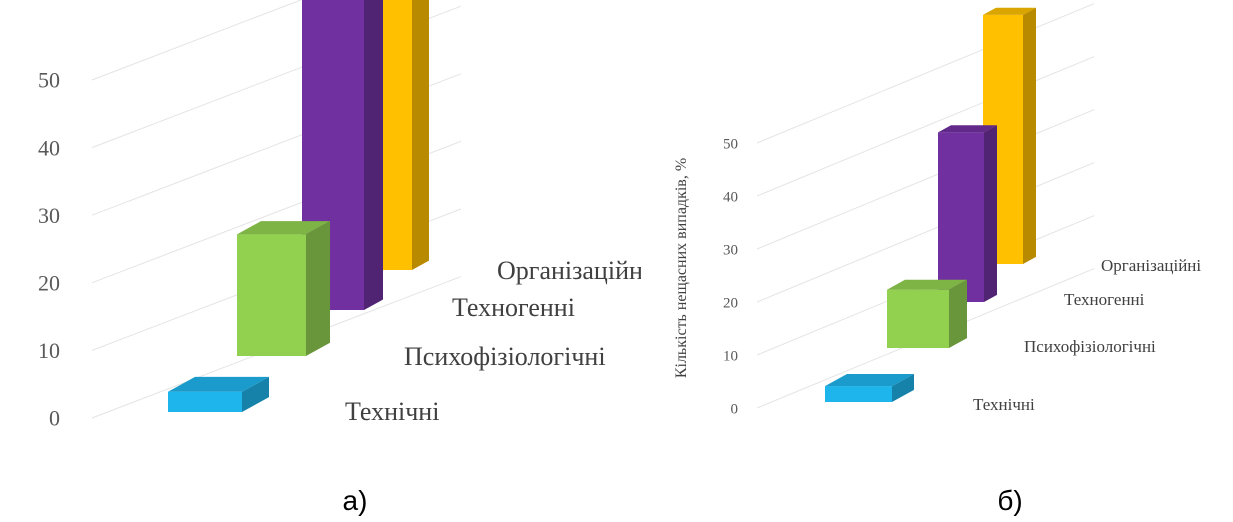 Image resolution: width=1233 pixels, height=522 pixels. Describe the element at coordinates (730, 144) in the screenshot. I see `y-tick-label-b-50: 50` at that location.